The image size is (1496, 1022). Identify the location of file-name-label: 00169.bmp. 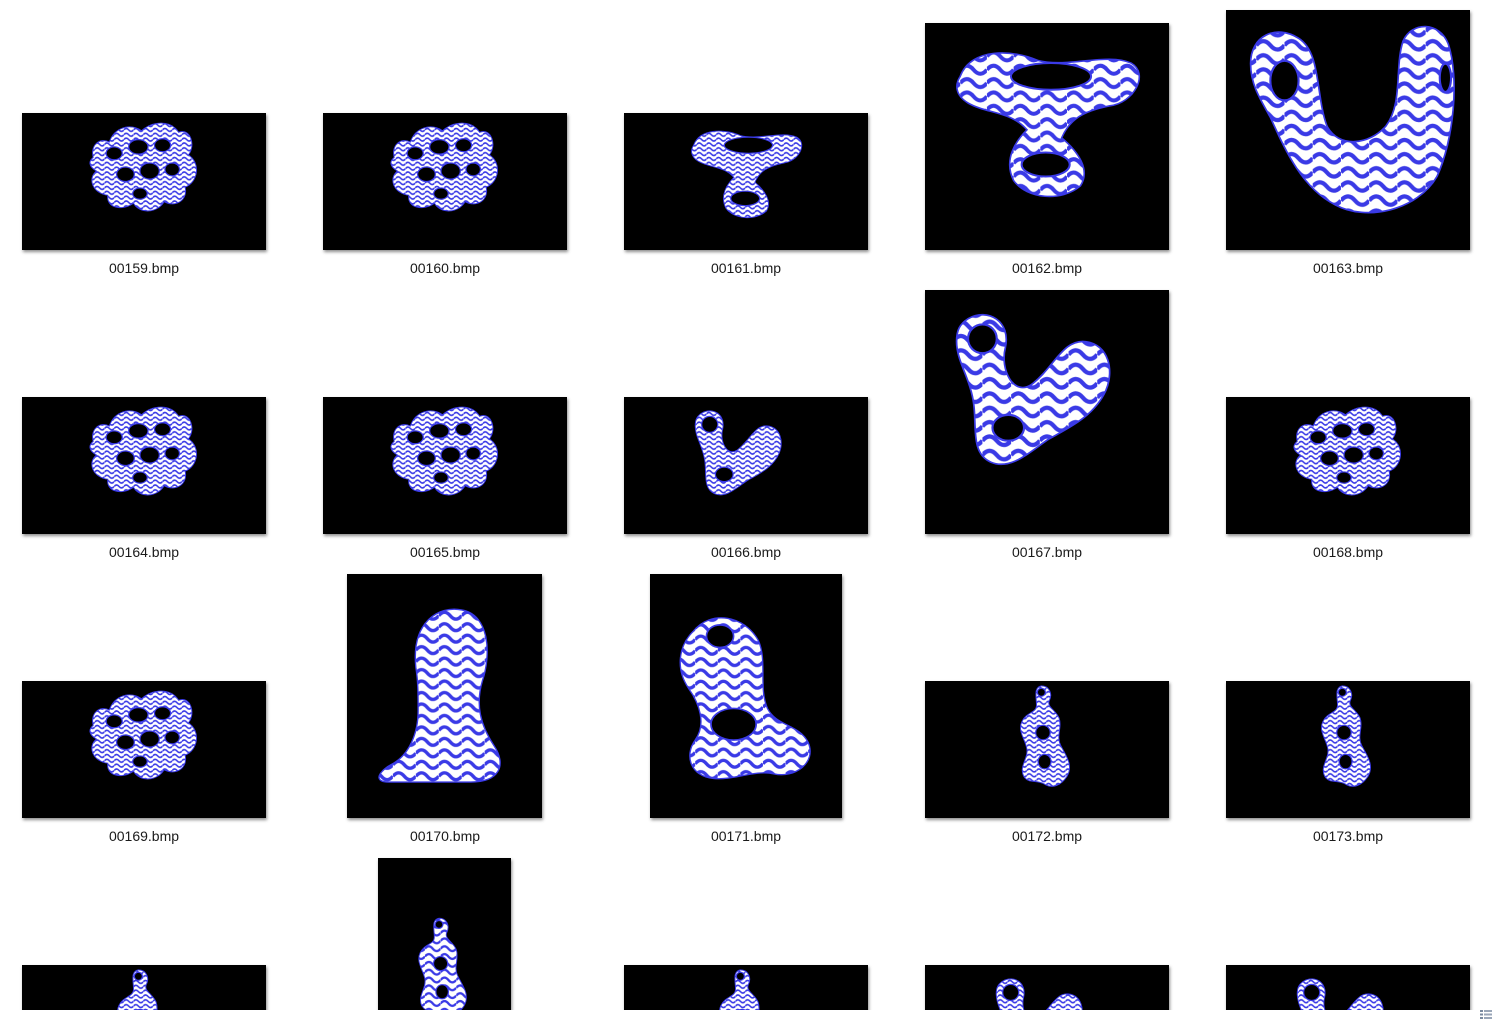
(144, 836).